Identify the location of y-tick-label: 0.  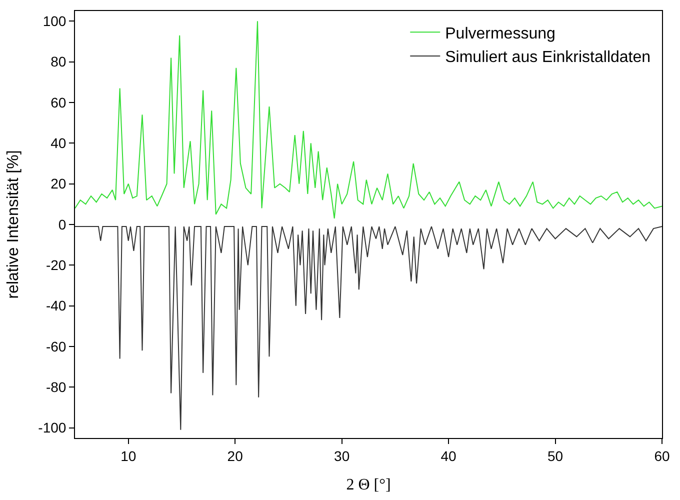
(62, 224).